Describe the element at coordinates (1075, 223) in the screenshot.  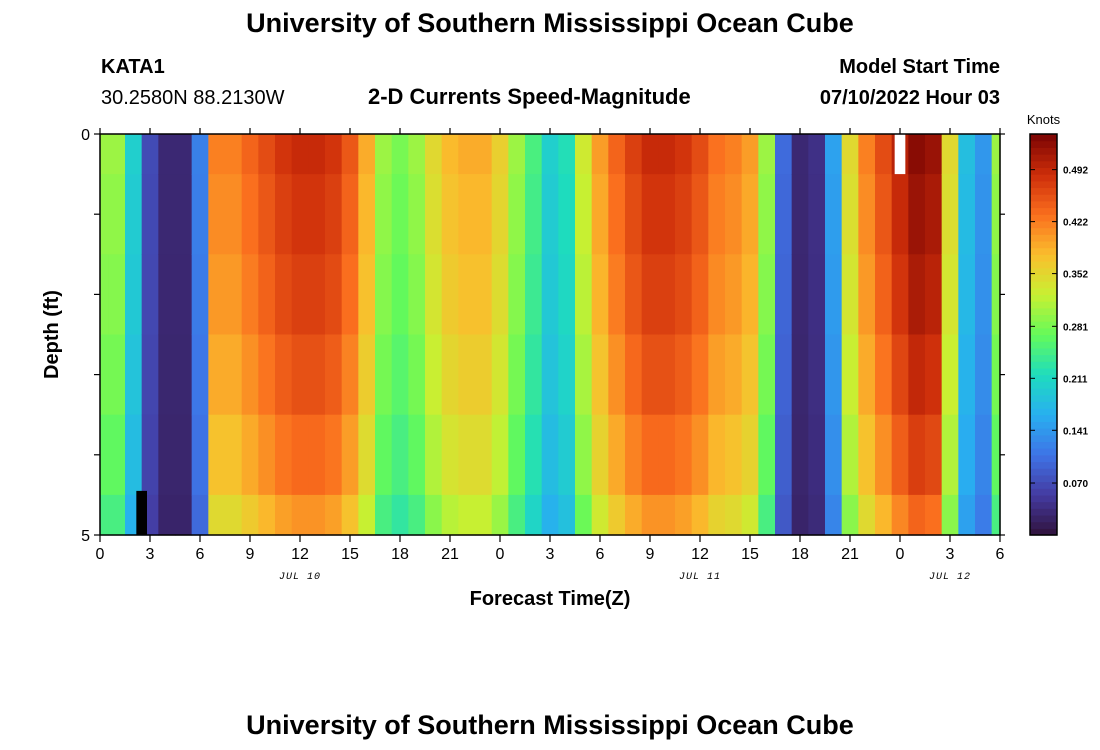
I see `colorbar-tick-label: 0.422` at that location.